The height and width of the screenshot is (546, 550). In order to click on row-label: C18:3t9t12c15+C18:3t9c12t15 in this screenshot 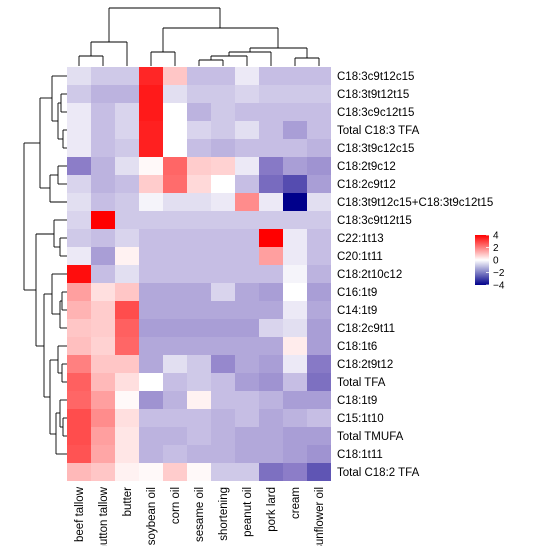, I will do `click(415, 203)`.